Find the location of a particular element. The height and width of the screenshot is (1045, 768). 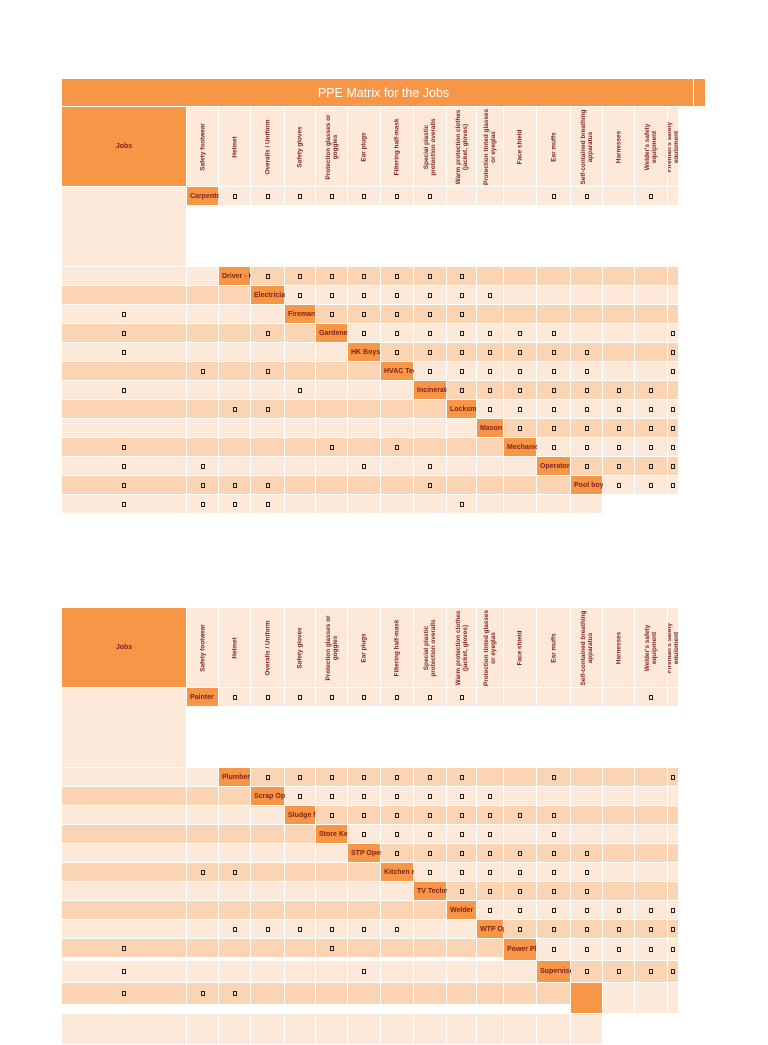

ppe-column-header: Warm protection clothes (jacket, gloves) is located at coordinates (462, 648).